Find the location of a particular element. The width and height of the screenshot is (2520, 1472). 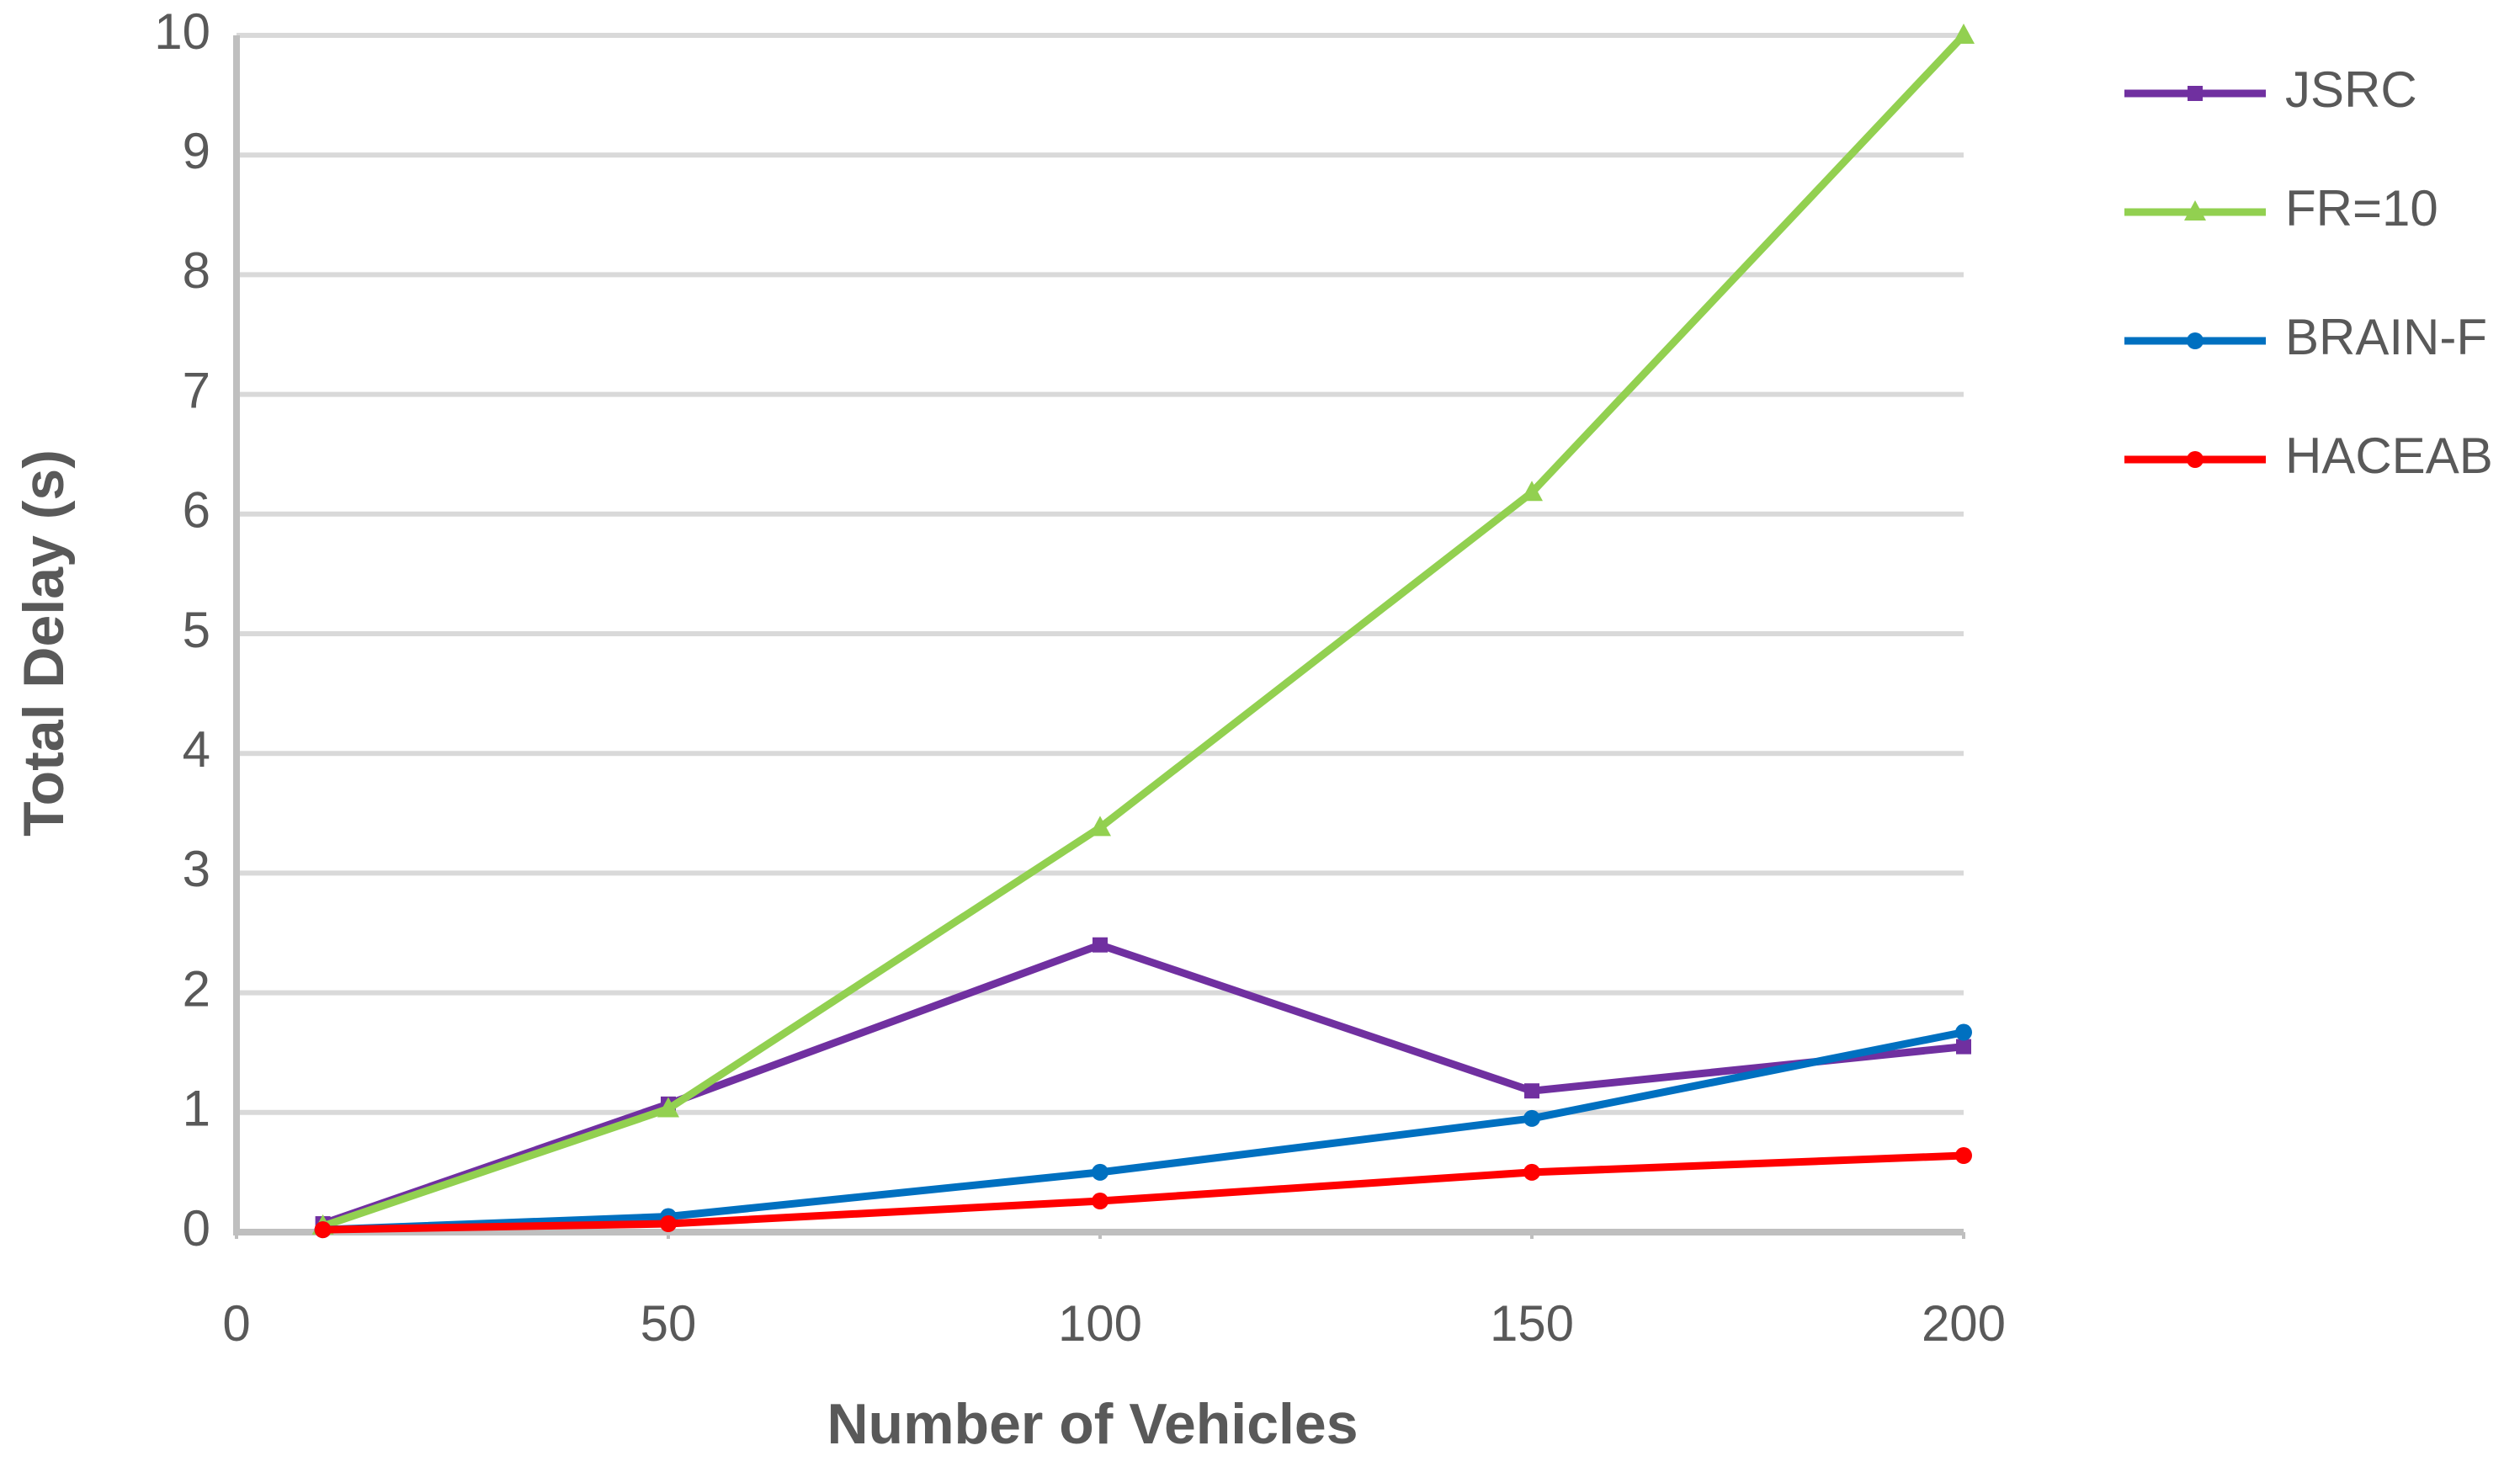

y-tick-label: 5 is located at coordinates (196, 630).